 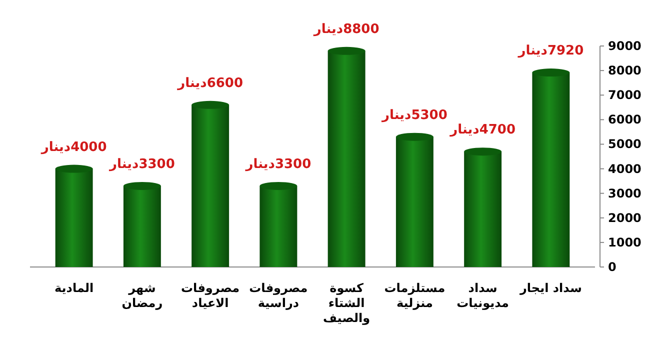 What do you see at coordinates (612, 267) in the screenshot?
I see `y-tick-label: 0` at bounding box center [612, 267].